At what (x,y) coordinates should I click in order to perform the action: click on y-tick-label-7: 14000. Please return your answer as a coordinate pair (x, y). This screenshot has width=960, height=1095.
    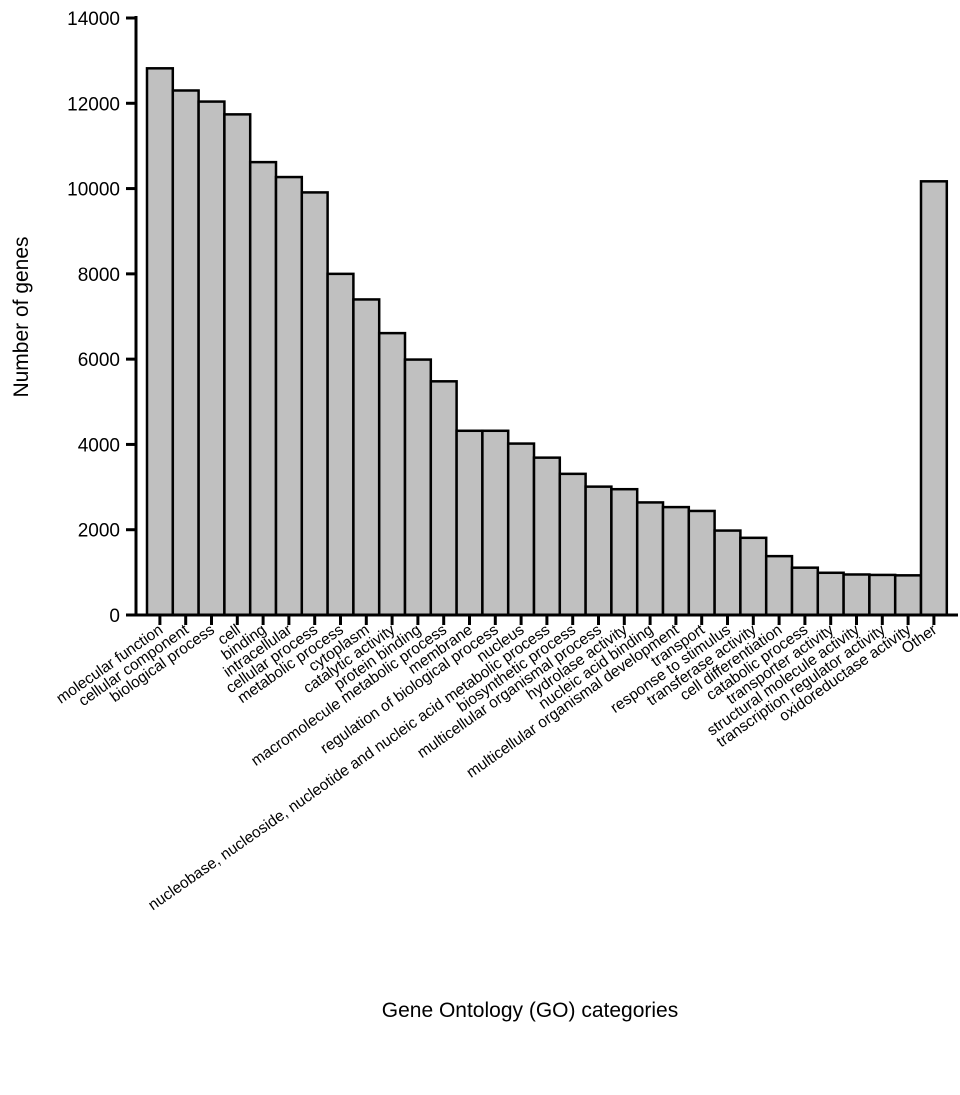
    Looking at the image, I should click on (93, 19).